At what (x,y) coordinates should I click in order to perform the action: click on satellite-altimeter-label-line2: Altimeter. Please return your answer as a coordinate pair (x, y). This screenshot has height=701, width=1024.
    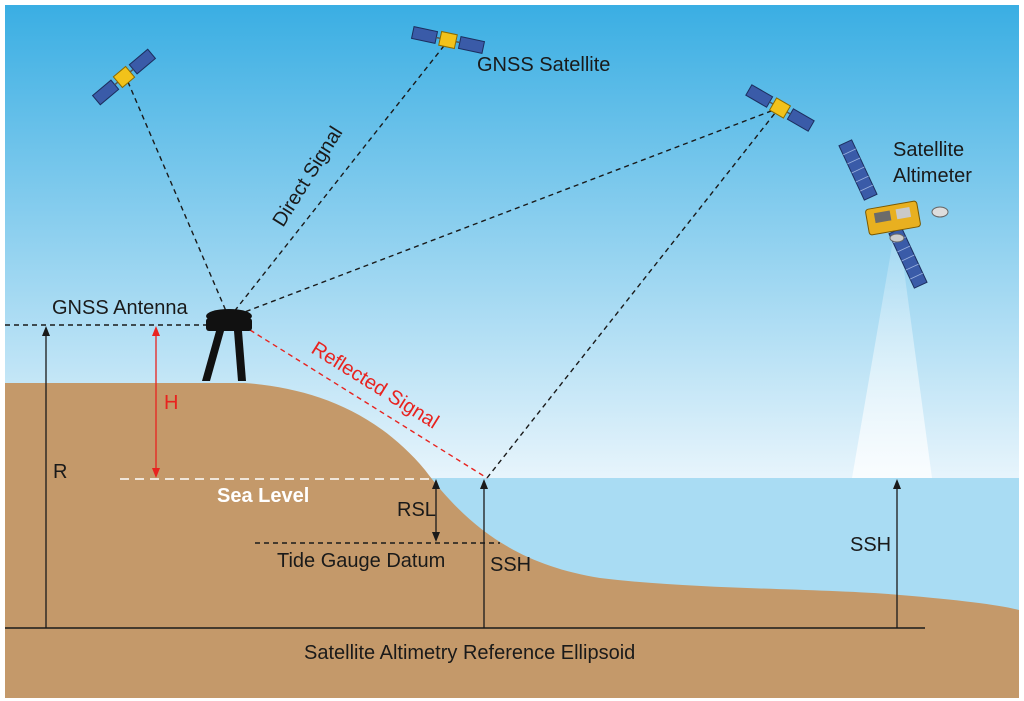
    Looking at the image, I should click on (932, 176).